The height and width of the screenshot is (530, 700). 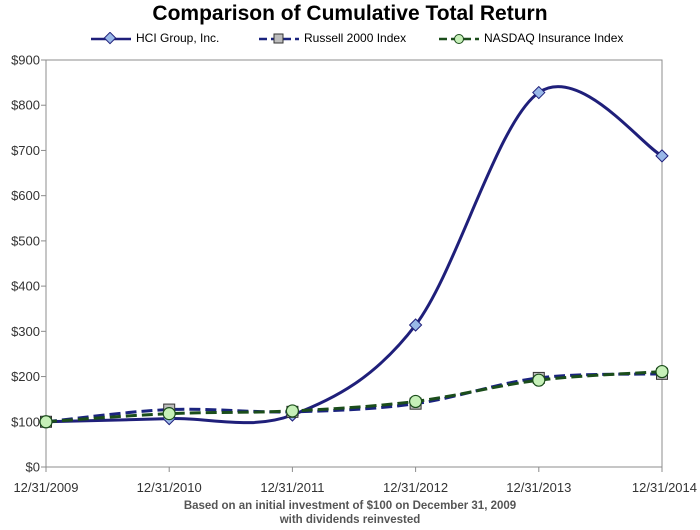 I want to click on y-tick-label: $700, so click(x=25, y=150).